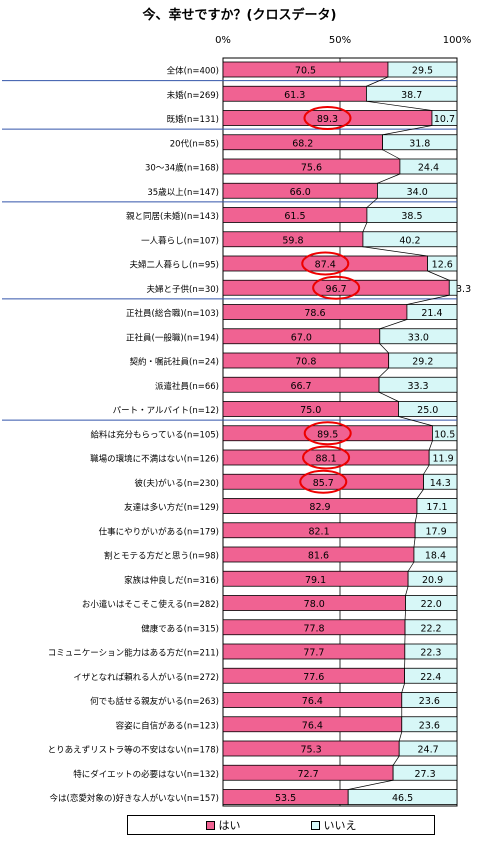  Describe the element at coordinates (429, 701) in the screenshot. I see `data-label-no: 23.6` at that location.